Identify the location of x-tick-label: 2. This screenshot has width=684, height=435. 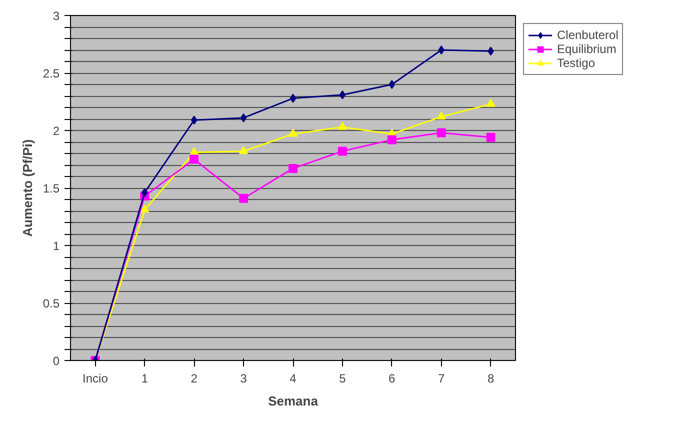
(194, 379).